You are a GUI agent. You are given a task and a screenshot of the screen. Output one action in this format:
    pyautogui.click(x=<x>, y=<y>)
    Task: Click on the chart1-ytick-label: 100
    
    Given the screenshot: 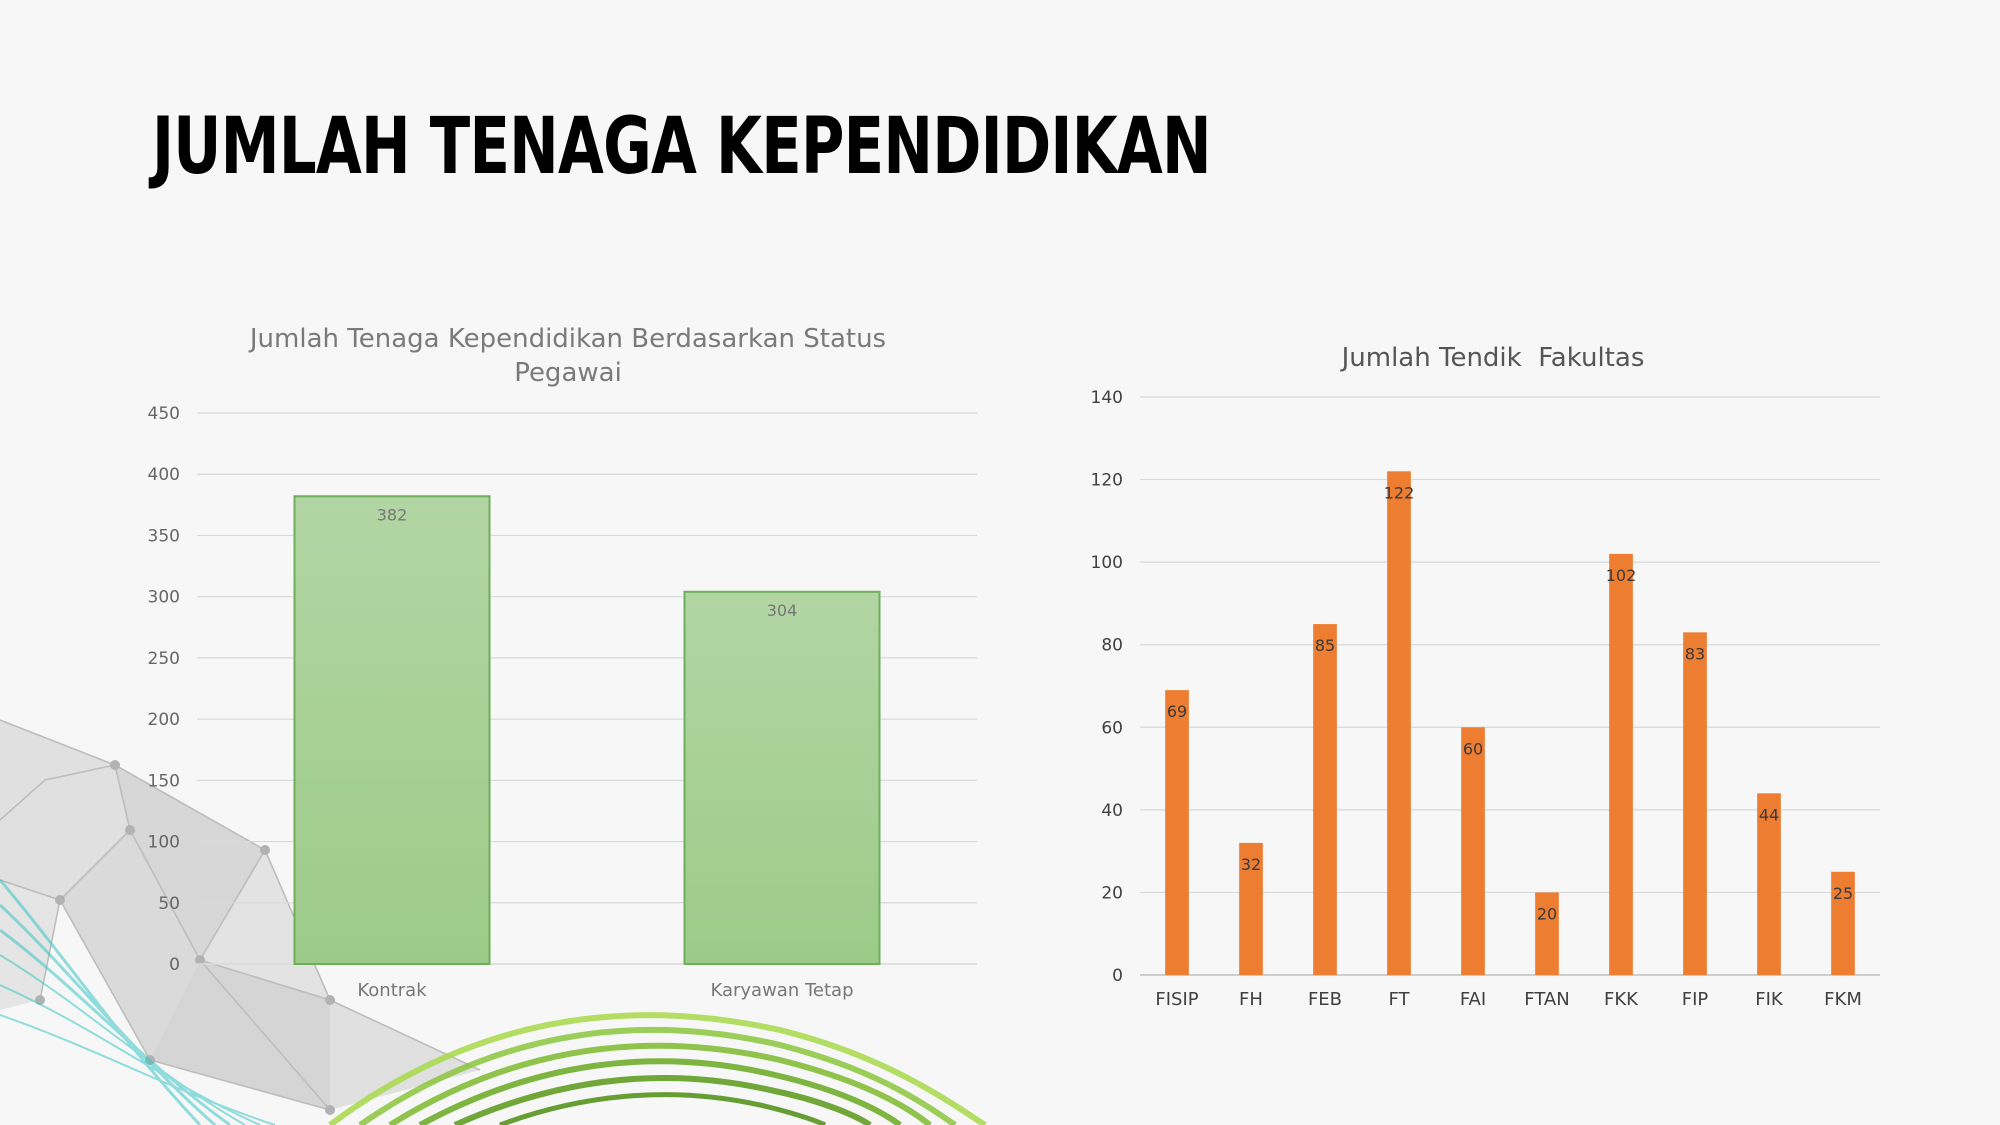 What is the action you would take?
    pyautogui.click(x=164, y=843)
    